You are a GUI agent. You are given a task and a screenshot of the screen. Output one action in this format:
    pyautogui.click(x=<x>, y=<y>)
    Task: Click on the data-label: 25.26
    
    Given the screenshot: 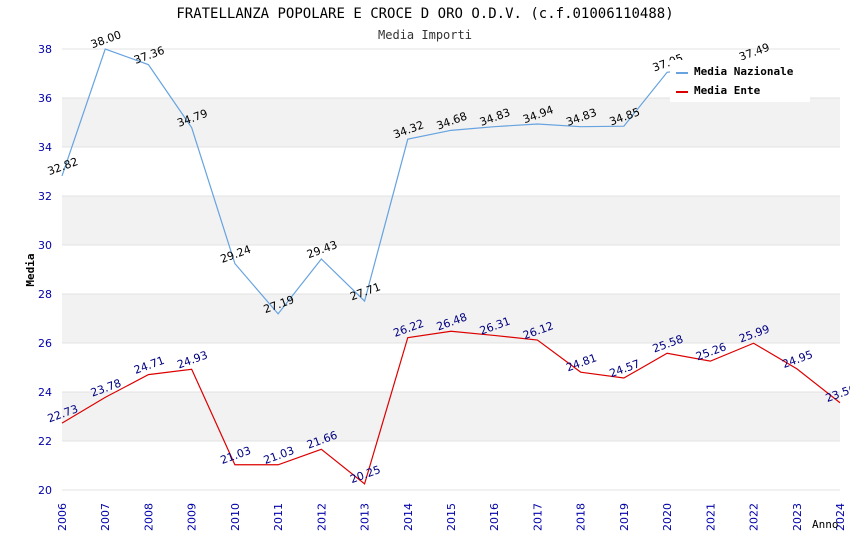 What is the action you would take?
    pyautogui.click(x=711, y=351)
    